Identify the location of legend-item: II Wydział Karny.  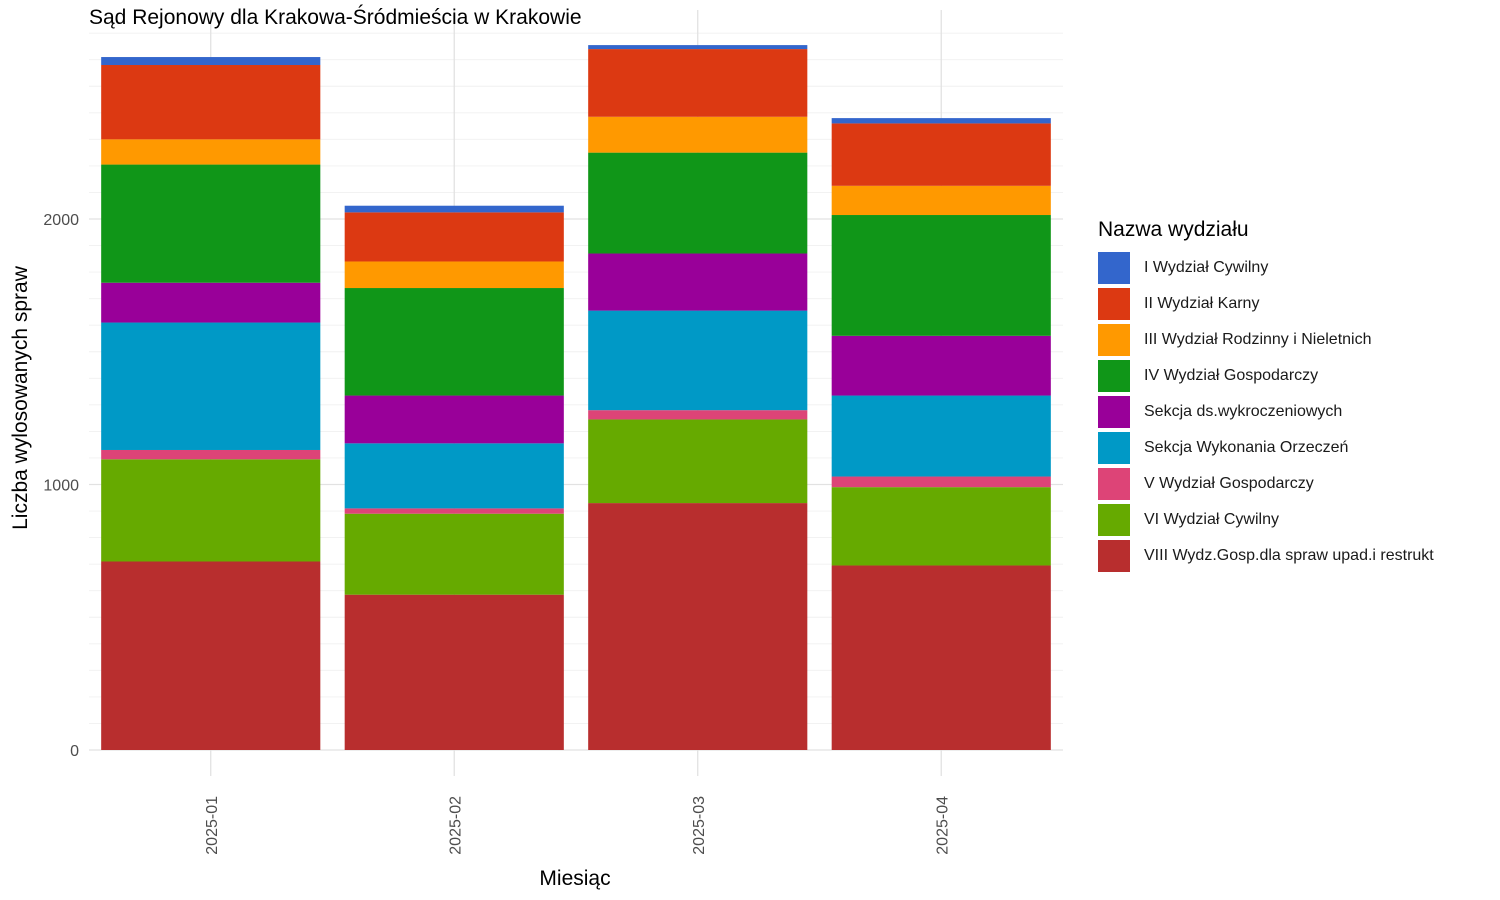
(1266, 304).